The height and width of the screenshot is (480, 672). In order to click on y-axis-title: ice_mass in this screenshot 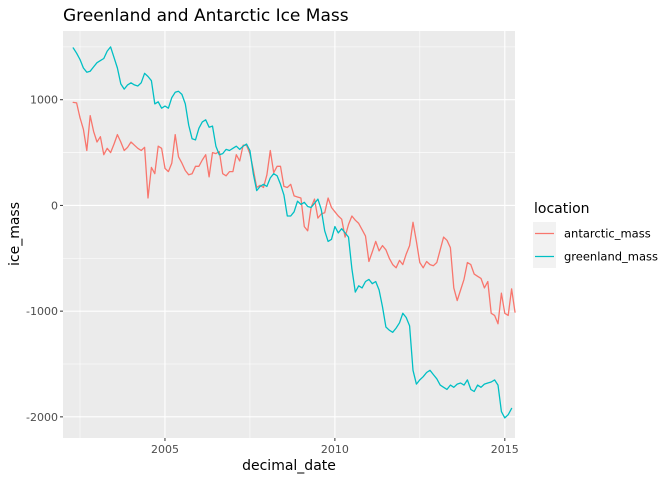, I will do `click(15, 234)`.